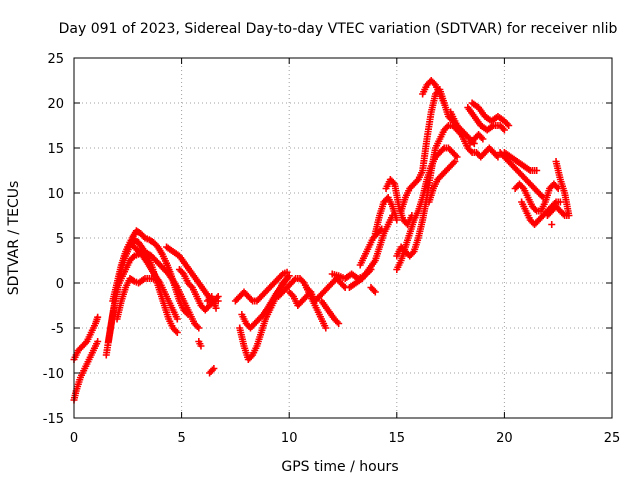 Image resolution: width=640 pixels, height=480 pixels. I want to click on y-axis-label: SDTVAR / TECUs, so click(14, 238).